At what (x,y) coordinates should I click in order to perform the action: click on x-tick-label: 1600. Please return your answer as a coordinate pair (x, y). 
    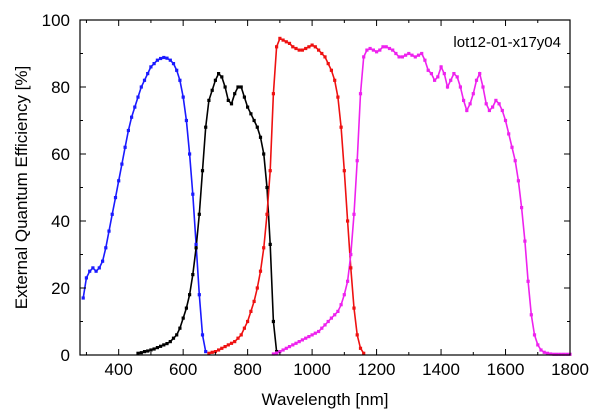
    Looking at the image, I should click on (506, 369).